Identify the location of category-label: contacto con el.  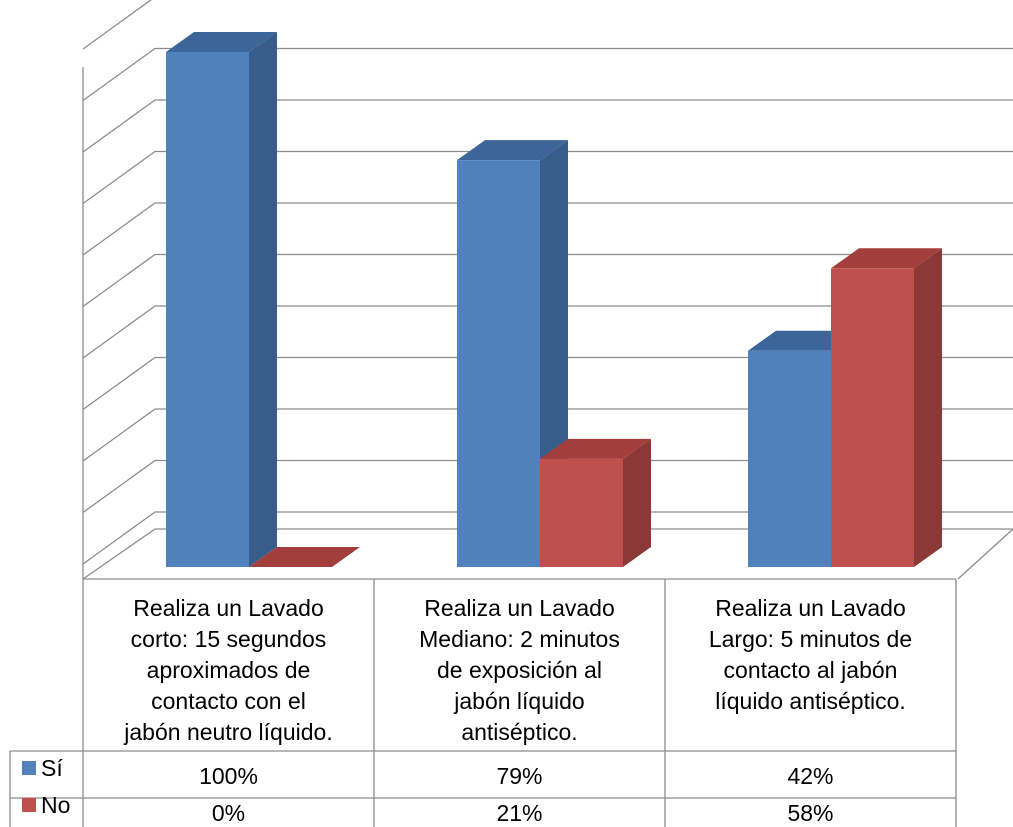
(228, 701).